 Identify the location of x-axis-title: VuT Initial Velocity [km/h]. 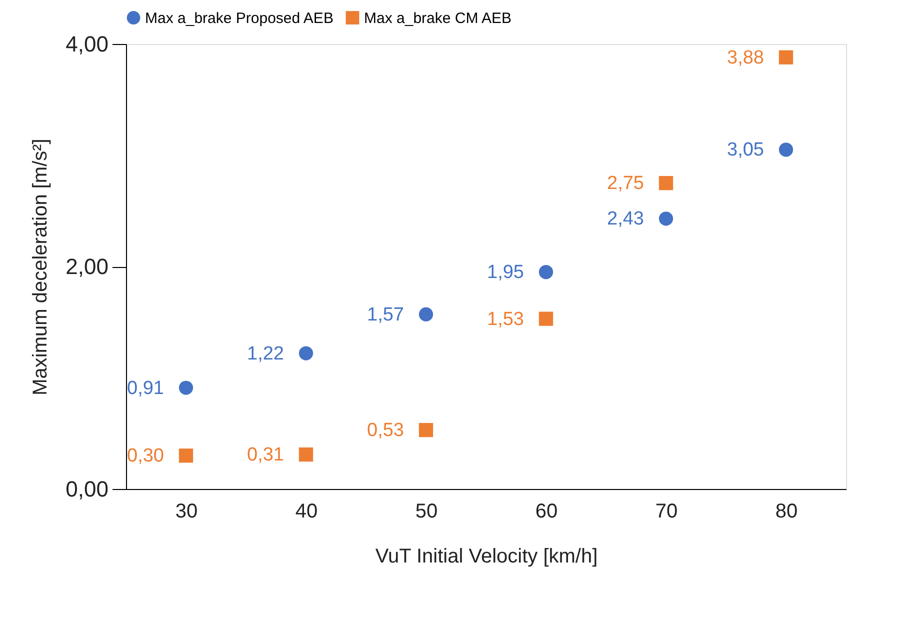
(486, 557).